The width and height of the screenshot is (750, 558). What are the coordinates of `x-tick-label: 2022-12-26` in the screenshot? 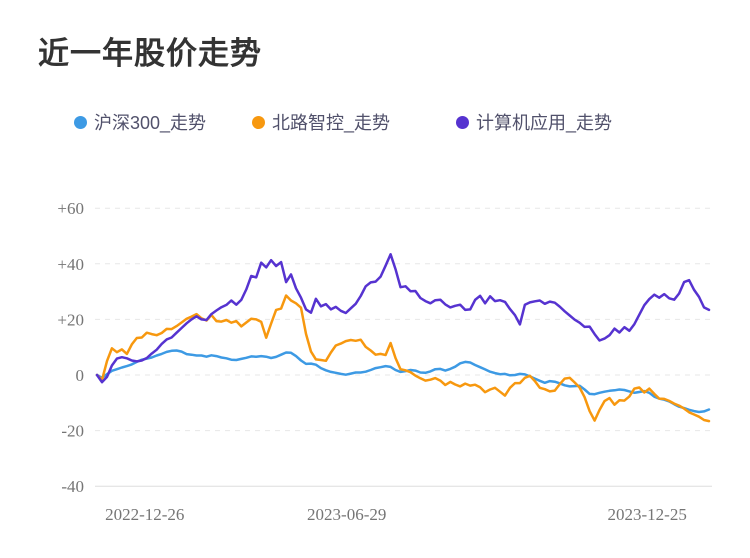 It's located at (144, 514).